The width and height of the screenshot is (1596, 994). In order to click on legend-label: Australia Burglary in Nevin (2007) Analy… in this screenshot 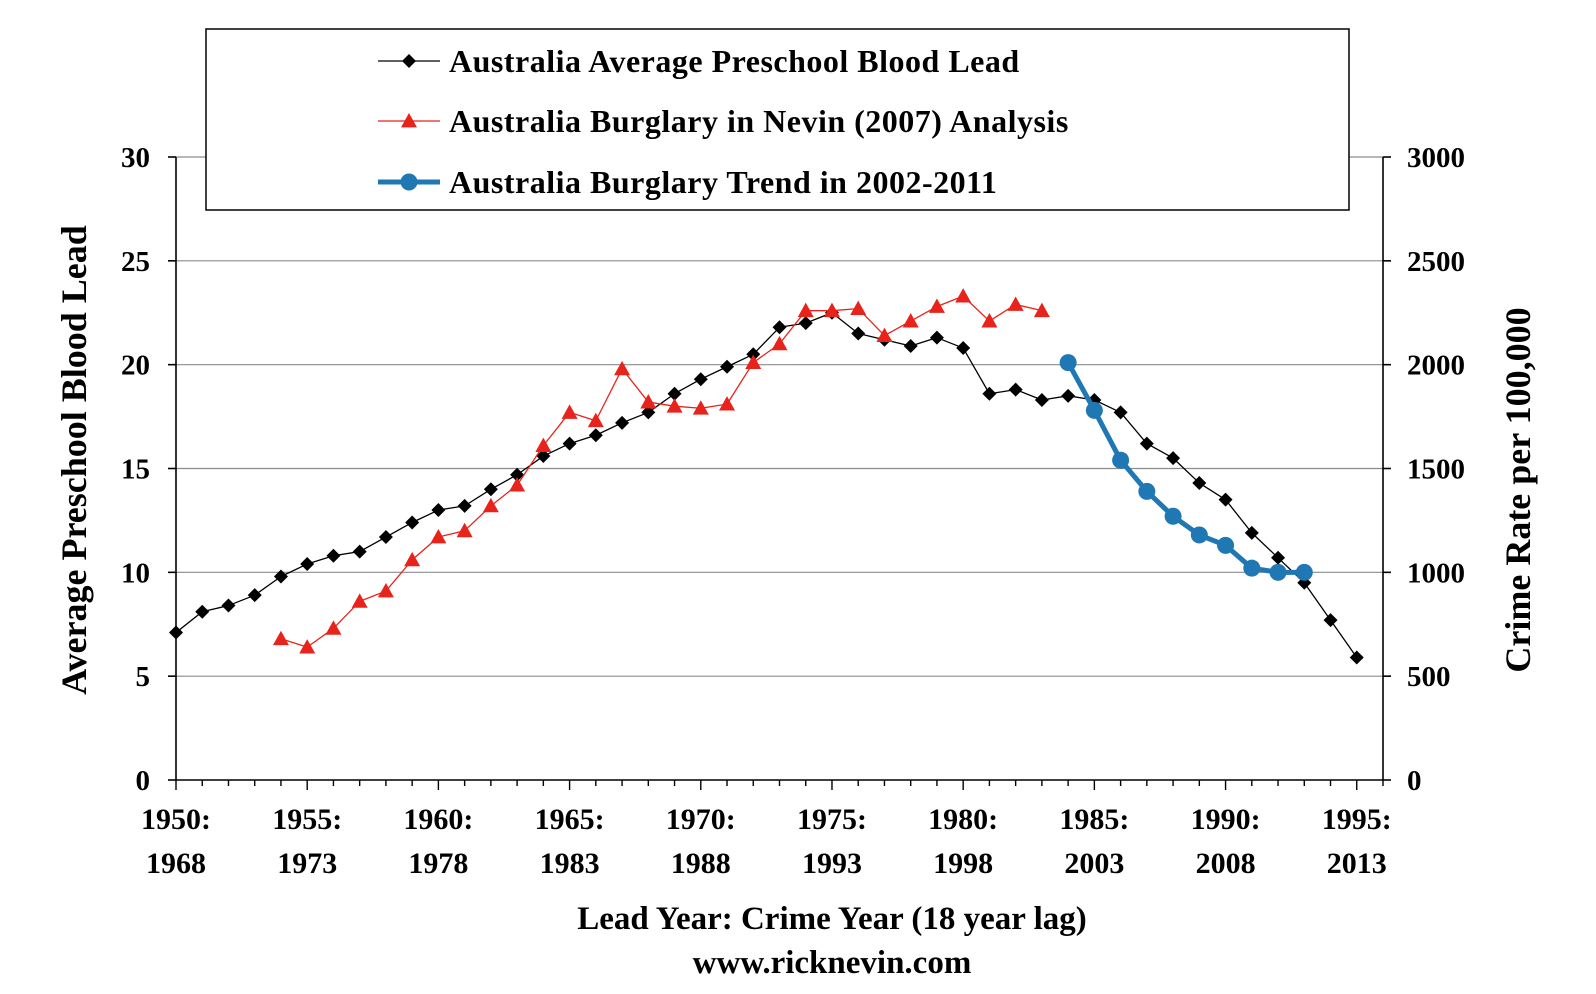, I will do `click(759, 121)`.